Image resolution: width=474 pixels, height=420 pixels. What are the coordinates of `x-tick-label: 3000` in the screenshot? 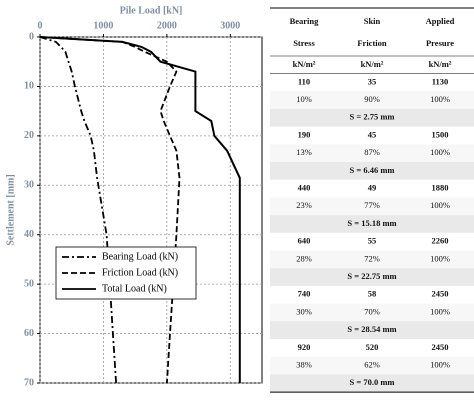 It's located at (230, 25).